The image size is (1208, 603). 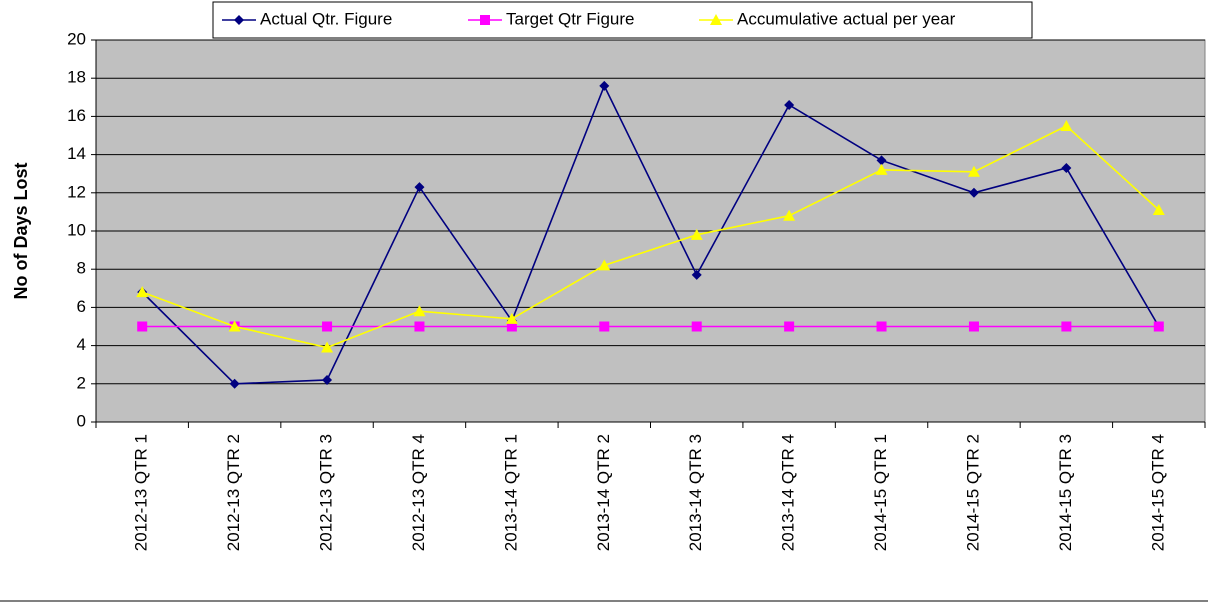 I want to click on y-tick-label: 4, so click(x=81, y=344).